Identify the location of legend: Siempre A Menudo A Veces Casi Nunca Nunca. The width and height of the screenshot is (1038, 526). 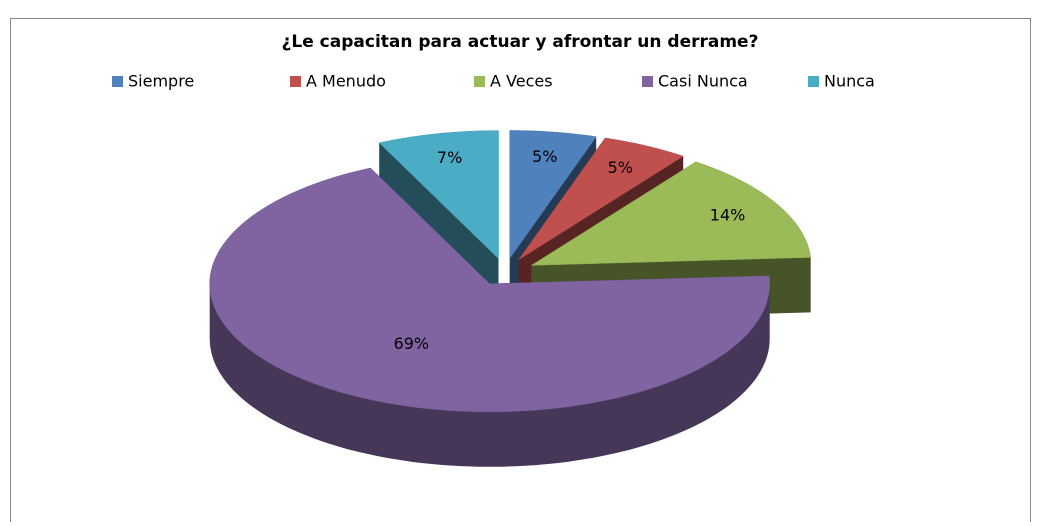
(493, 81).